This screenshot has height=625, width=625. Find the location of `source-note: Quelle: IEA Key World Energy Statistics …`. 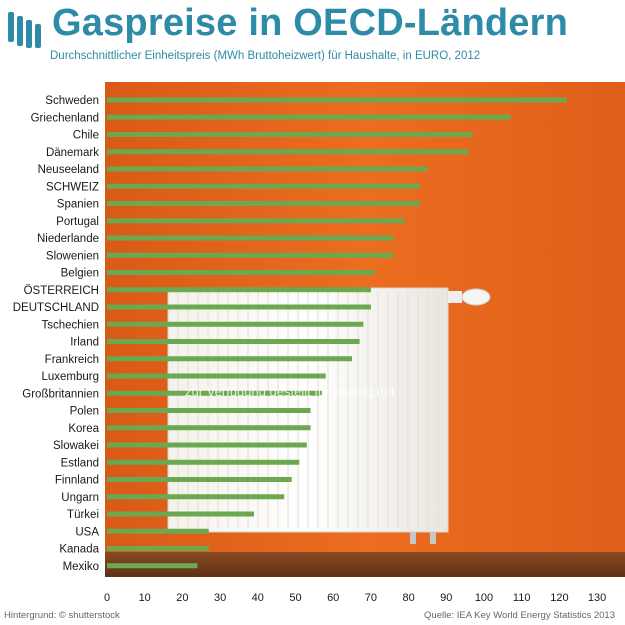

source-note: Quelle: IEA Key World Energy Statistics … is located at coordinates (519, 615).